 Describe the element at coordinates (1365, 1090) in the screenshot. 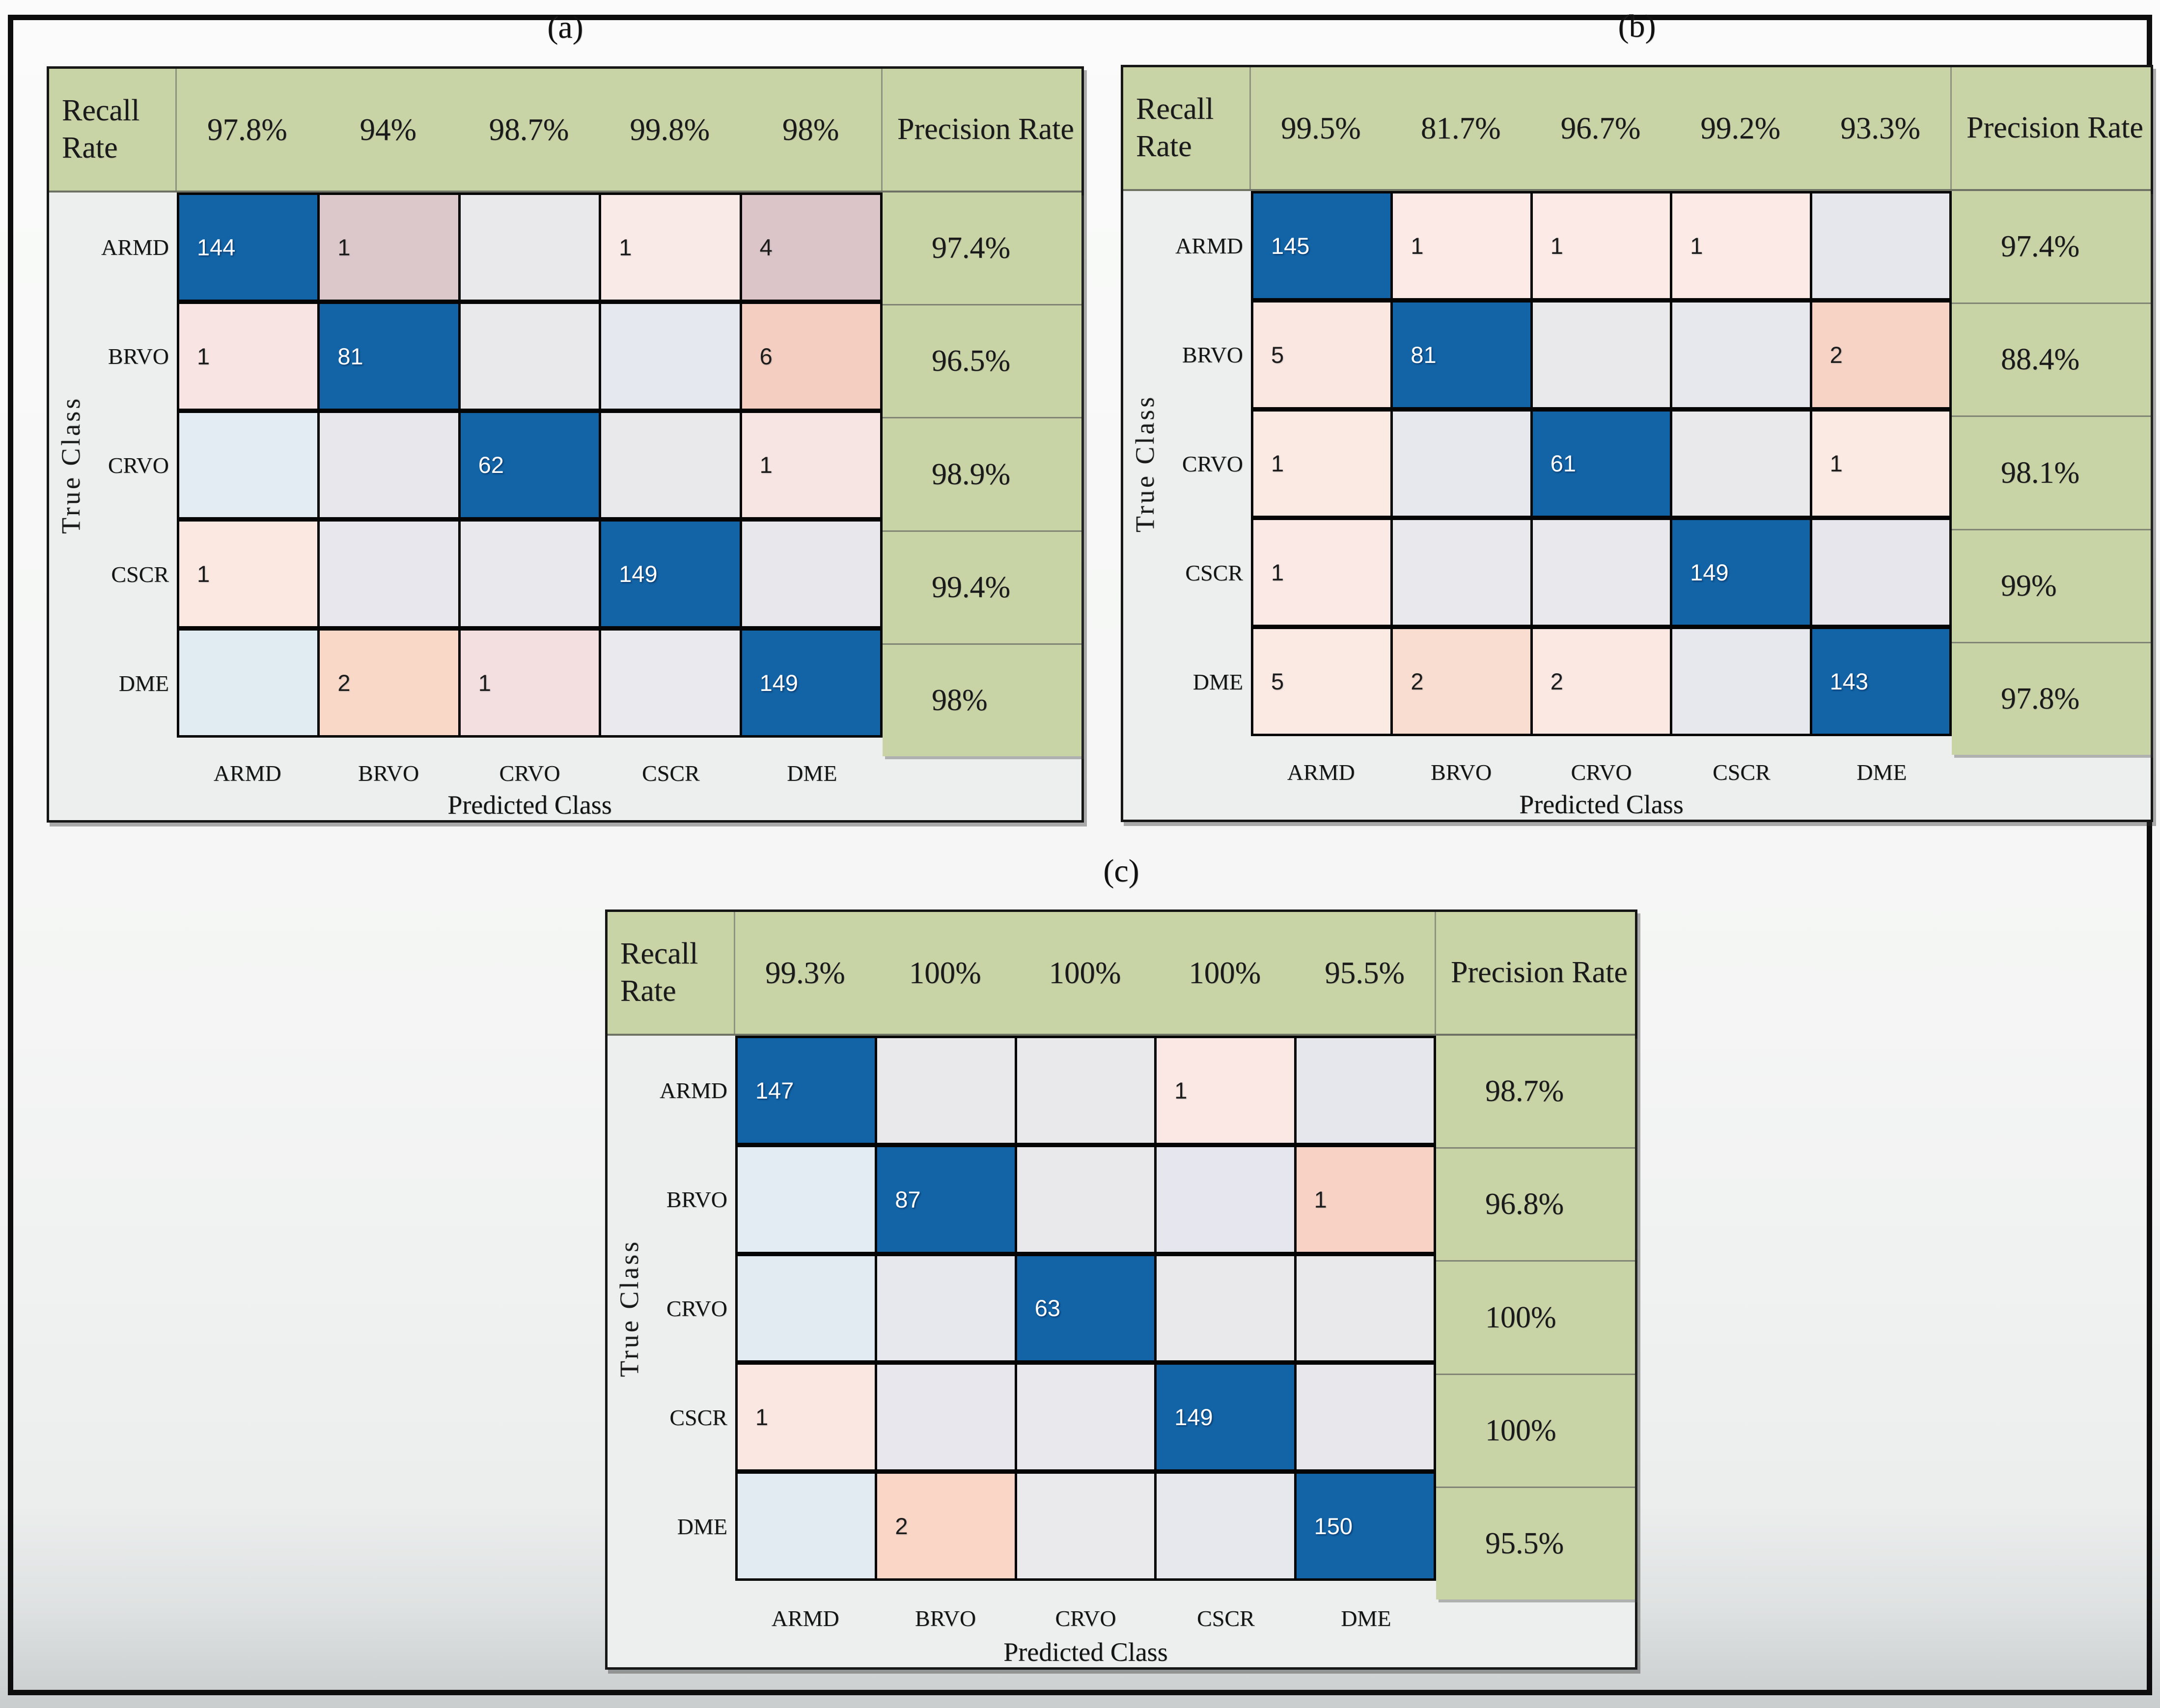

I see `cell-ARMD-DME` at that location.